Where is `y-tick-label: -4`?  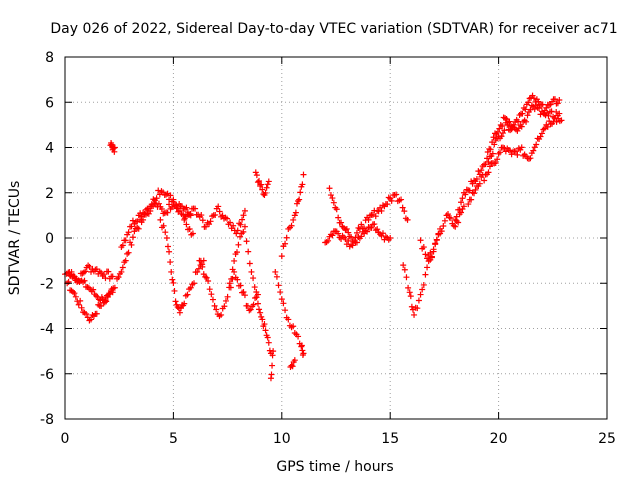 y-tick-label: -4 is located at coordinates (47, 330).